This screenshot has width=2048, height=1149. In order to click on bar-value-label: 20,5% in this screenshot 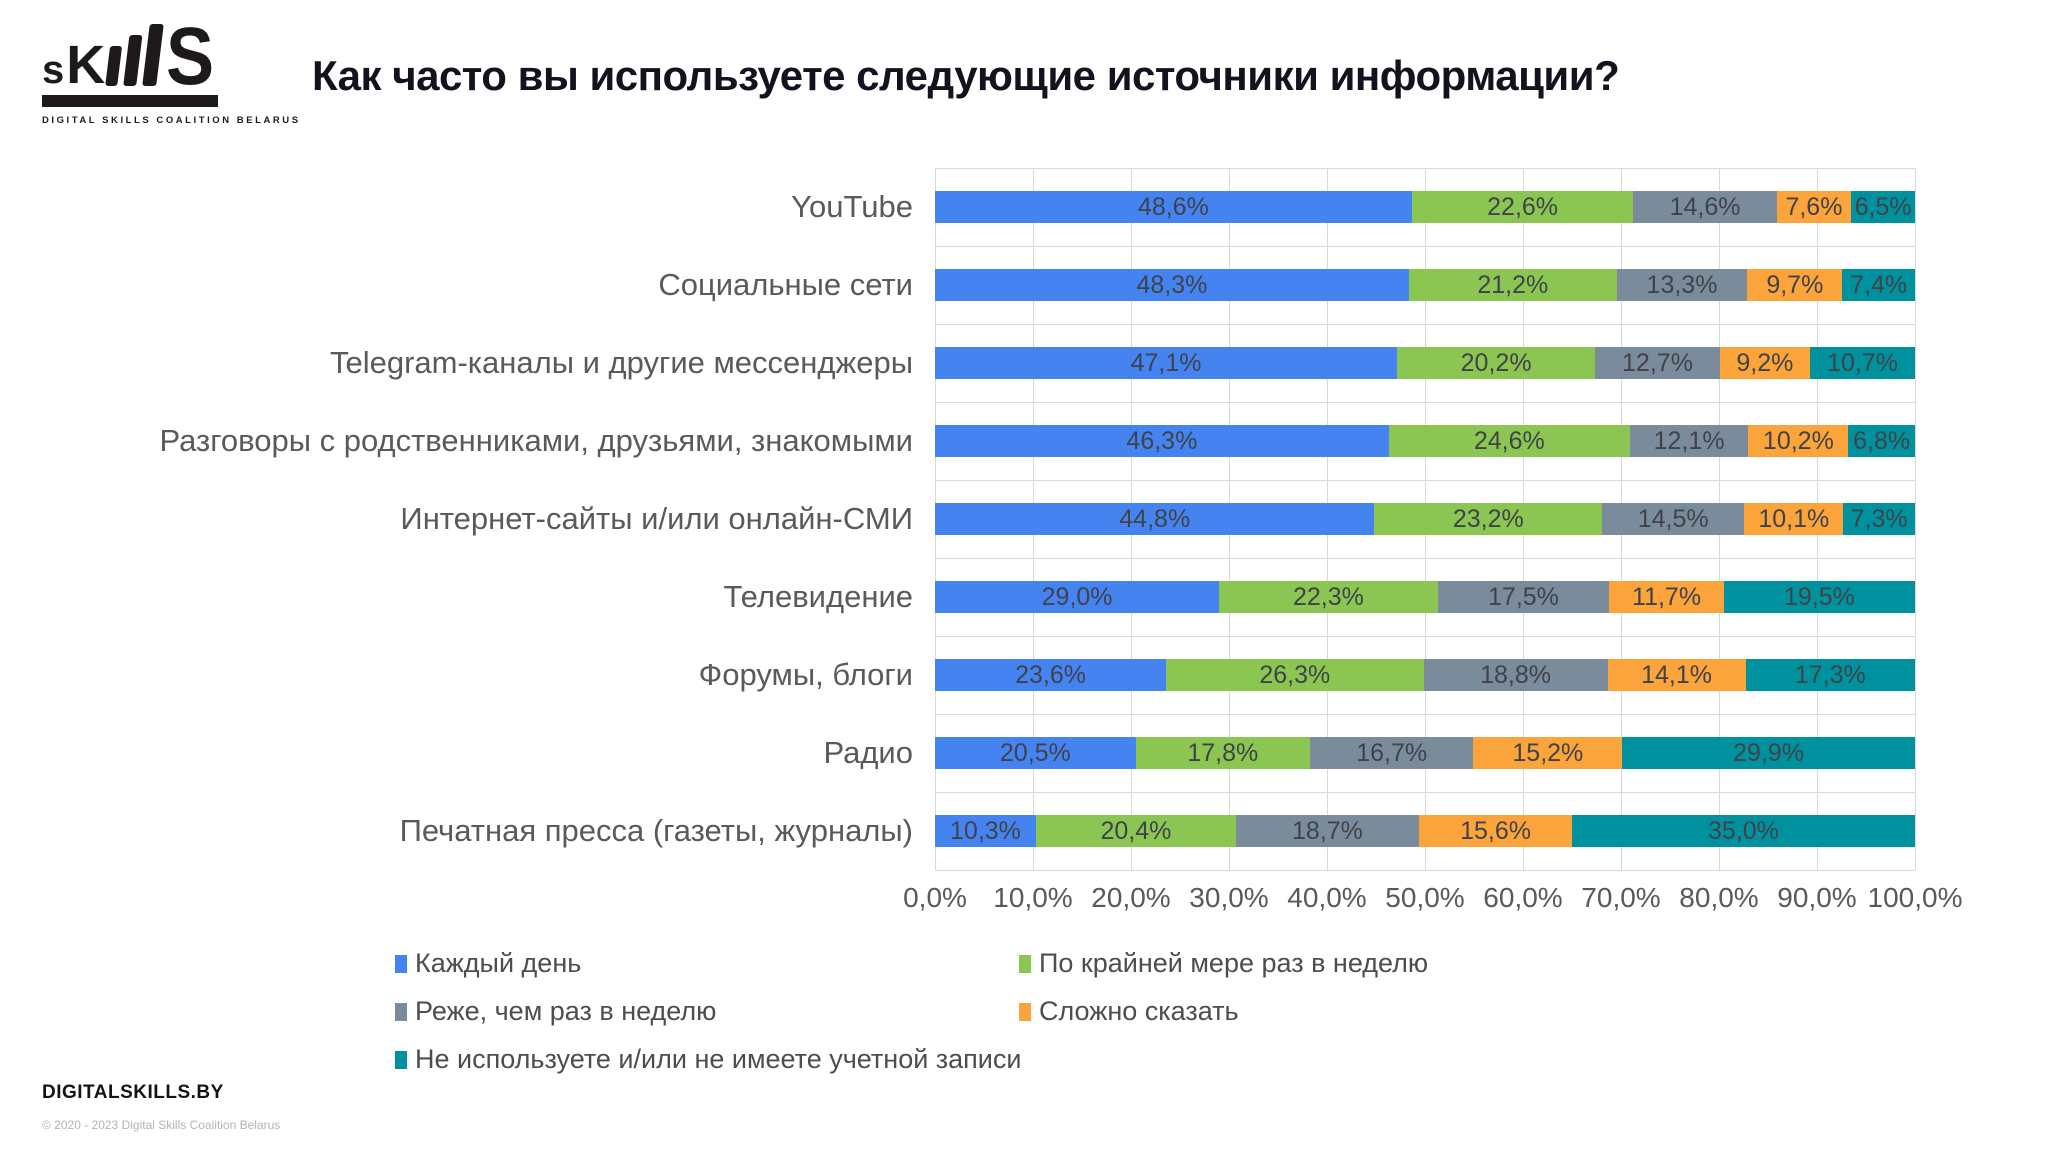, I will do `click(1035, 752)`.